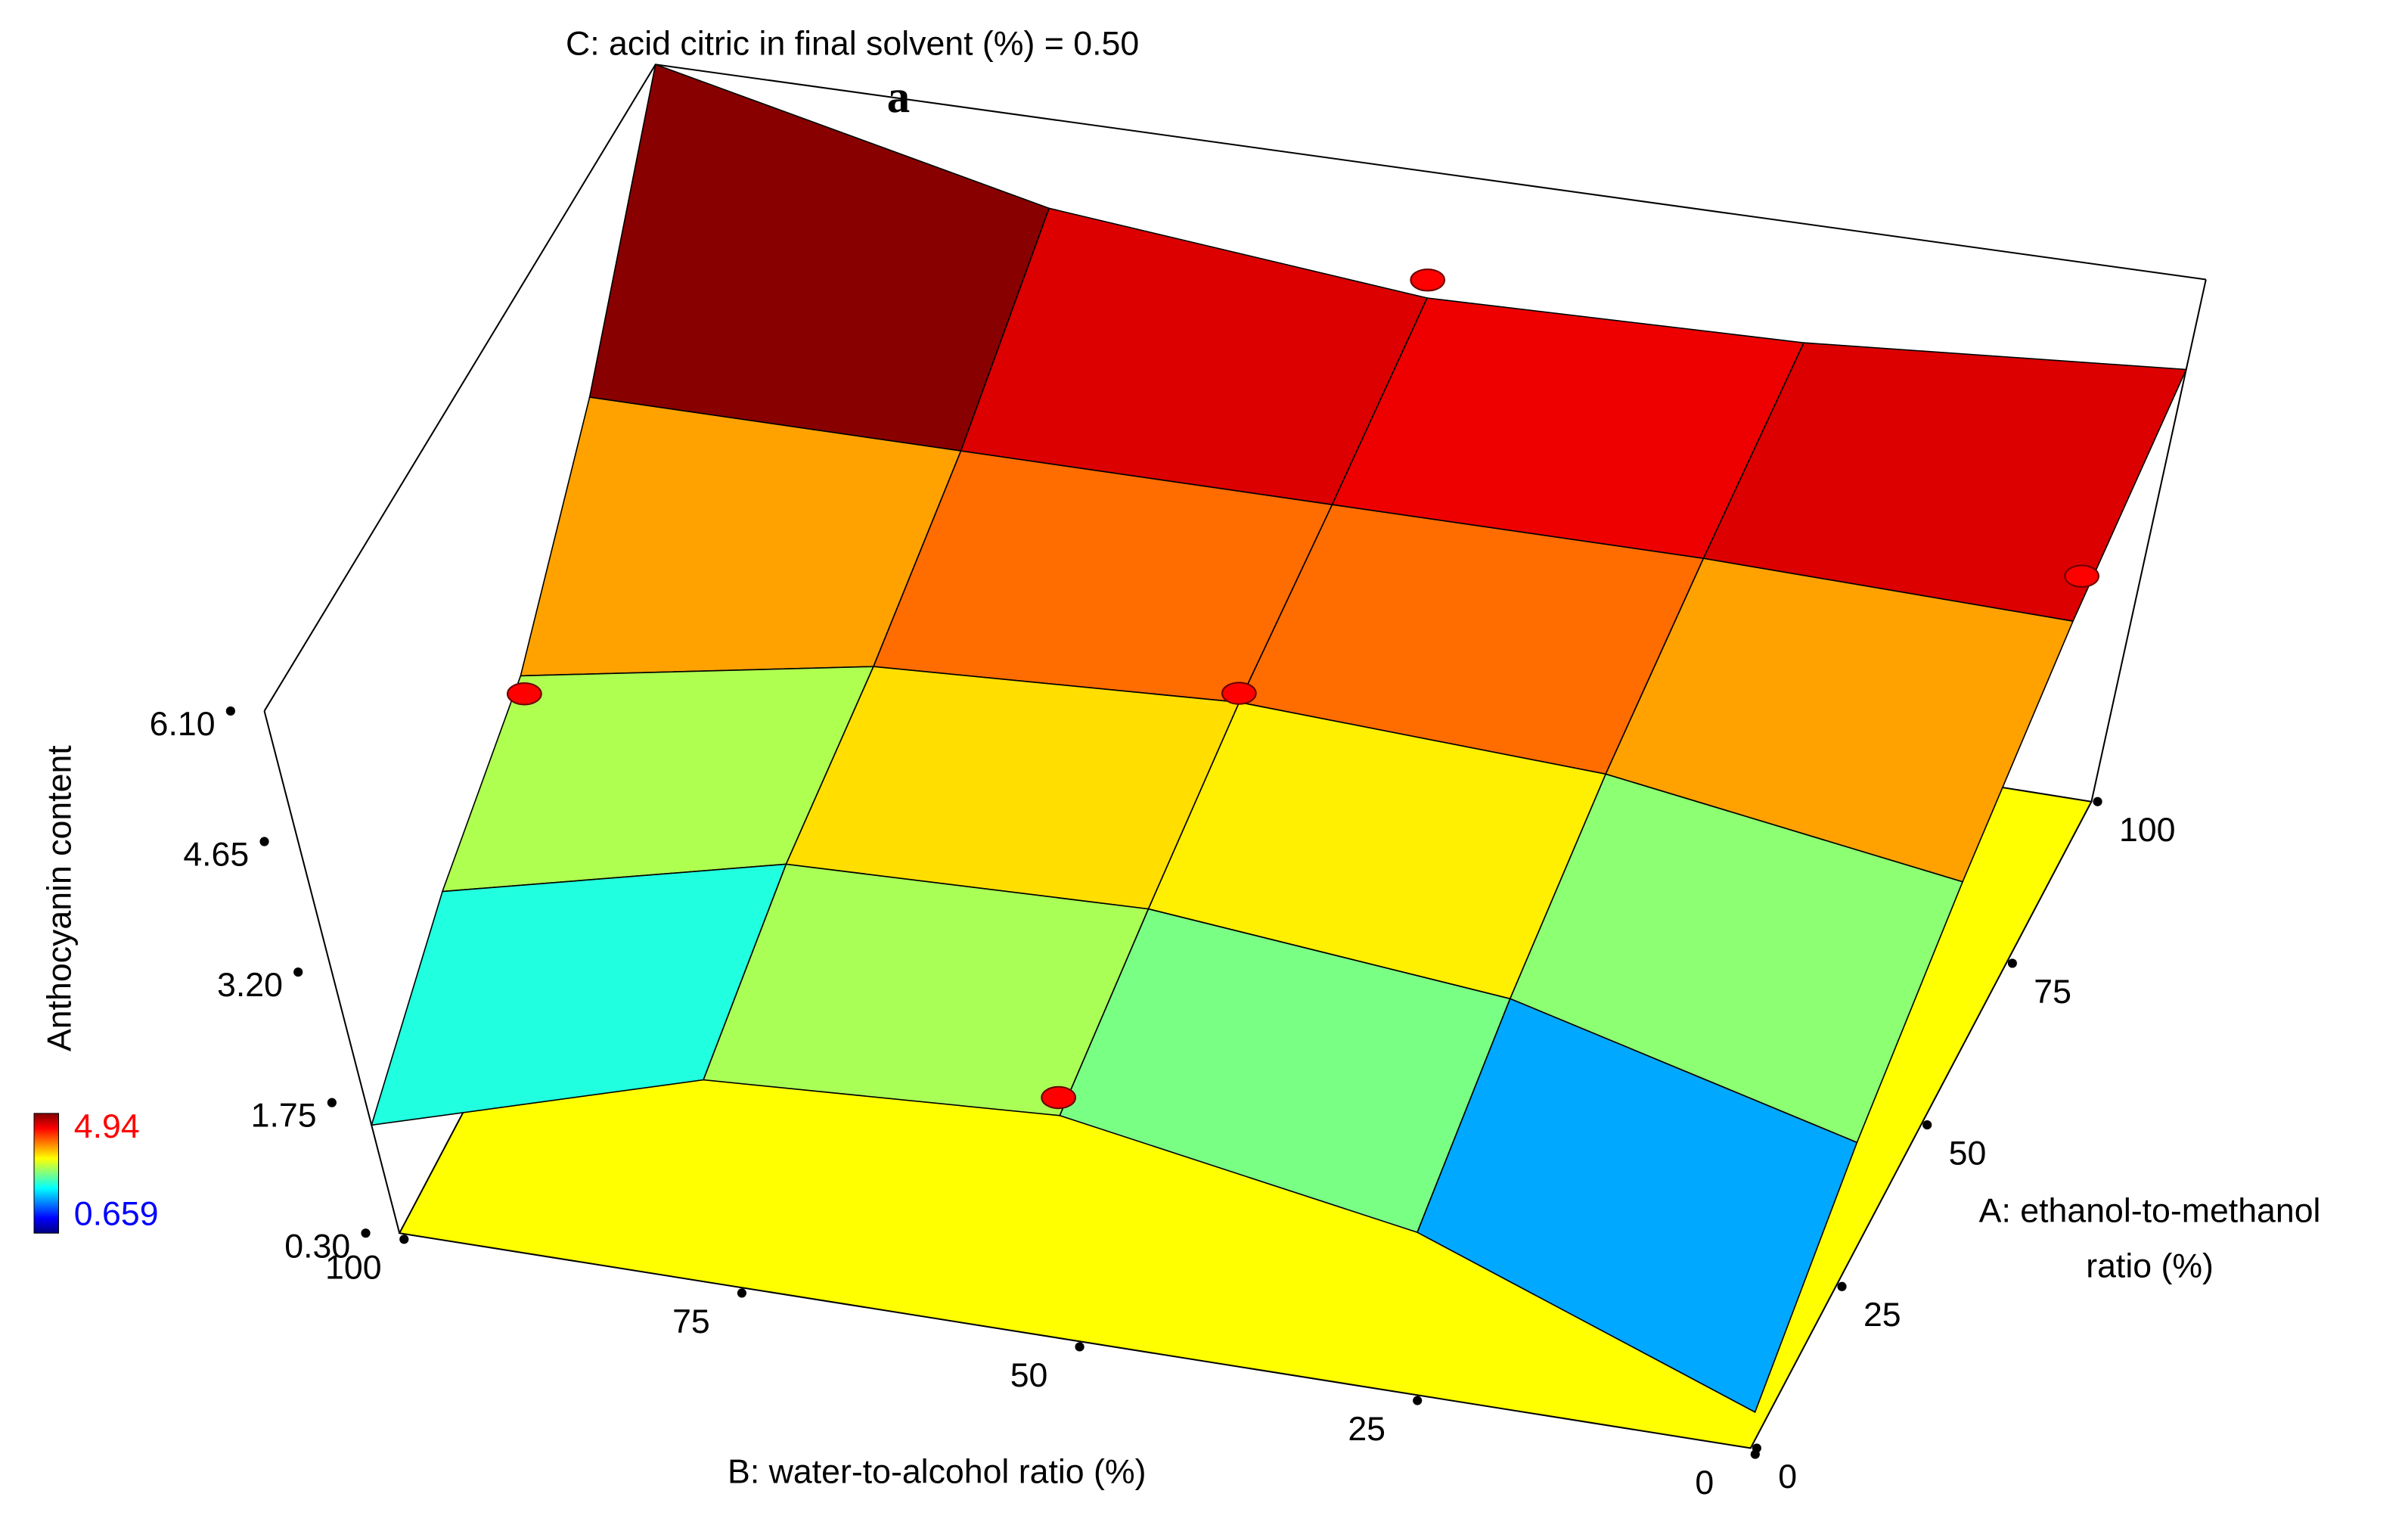 The image size is (2408, 1528). What do you see at coordinates (2150, 1266) in the screenshot?
I see `x-axis-label: ratio (%)` at bounding box center [2150, 1266].